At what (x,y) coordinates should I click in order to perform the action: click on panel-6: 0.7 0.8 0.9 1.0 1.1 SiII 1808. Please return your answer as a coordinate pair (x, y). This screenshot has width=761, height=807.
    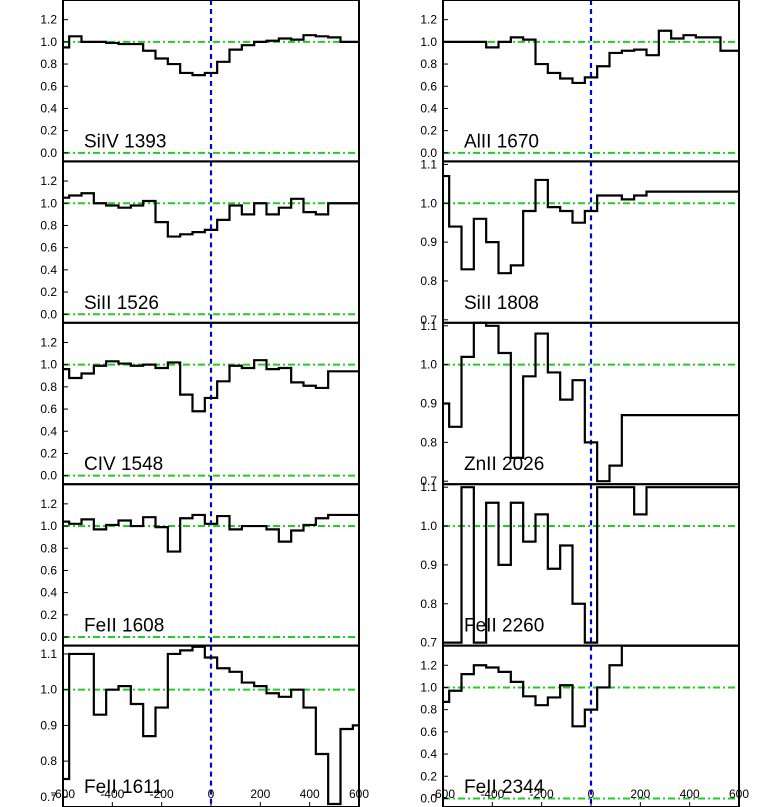
    Looking at the image, I should click on (580, 242).